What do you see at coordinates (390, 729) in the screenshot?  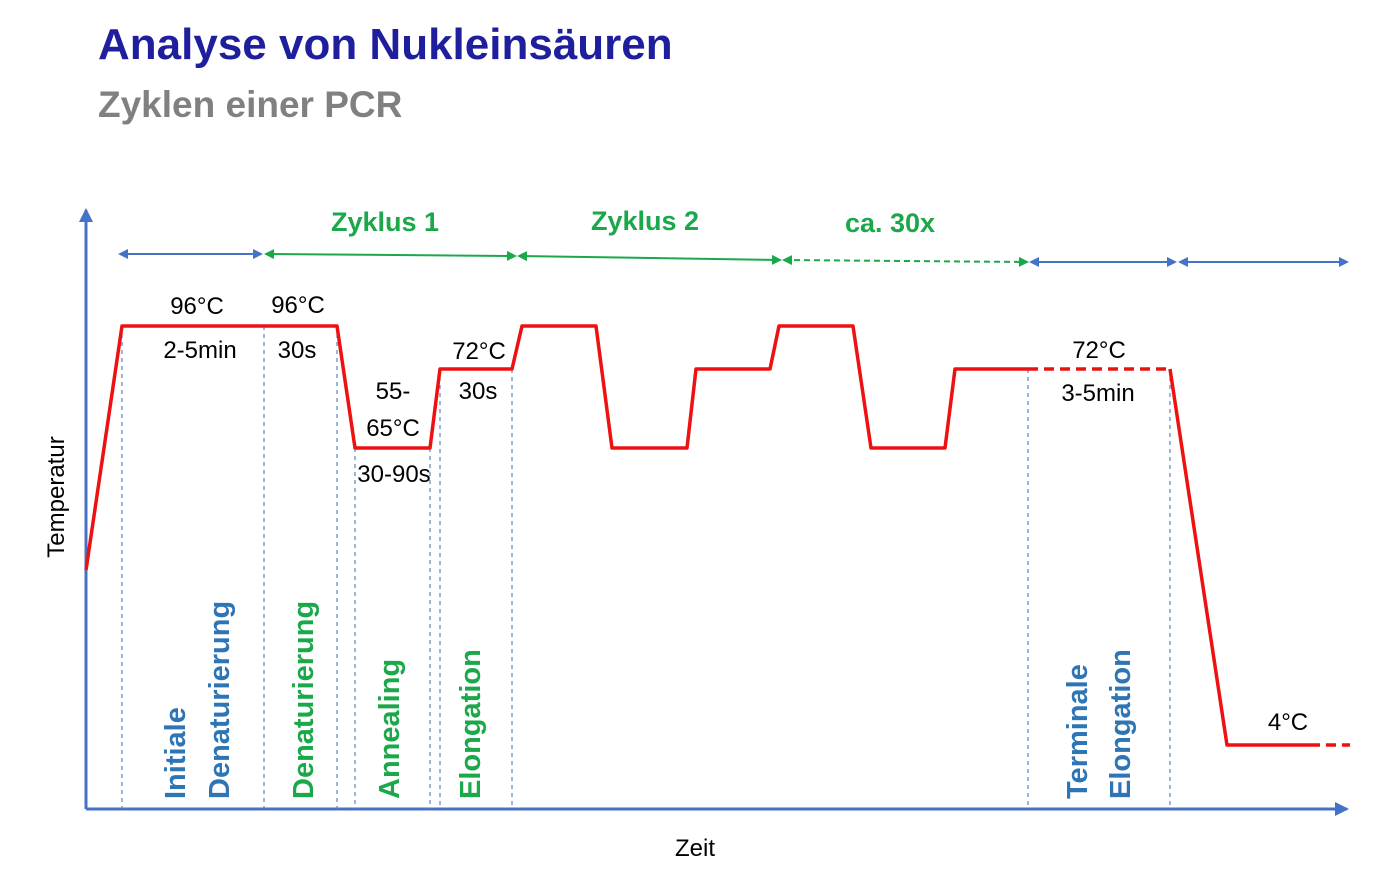 I see `phase-annealing: Annealing` at bounding box center [390, 729].